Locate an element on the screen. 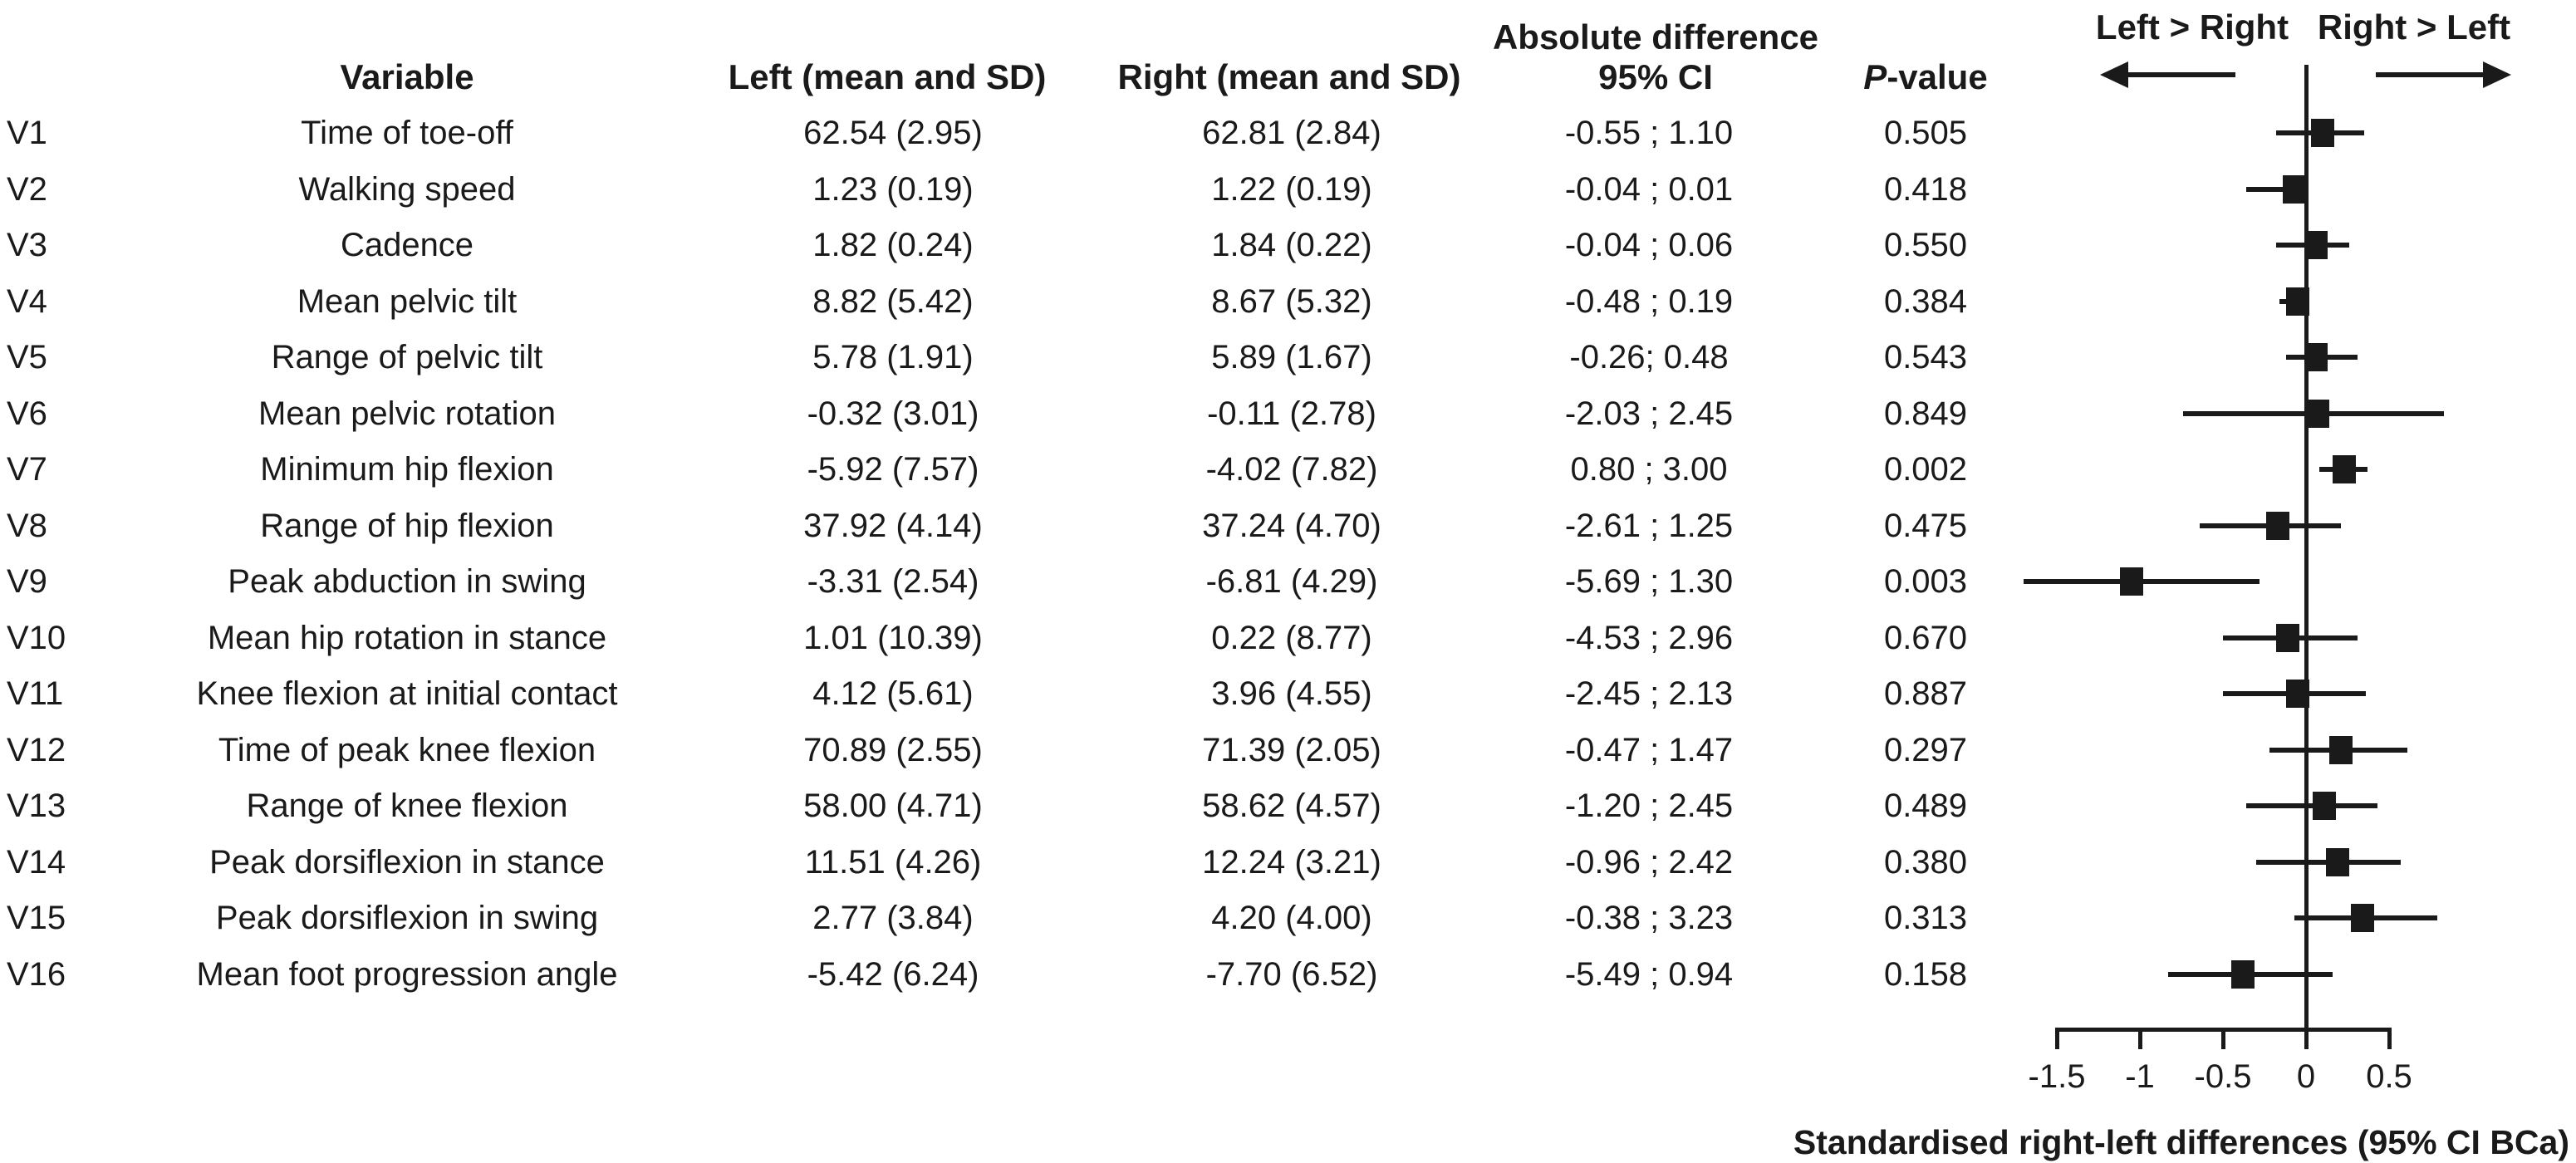 The image size is (2576, 1163). x-axis-tick-label: 0.5 is located at coordinates (2389, 1076).